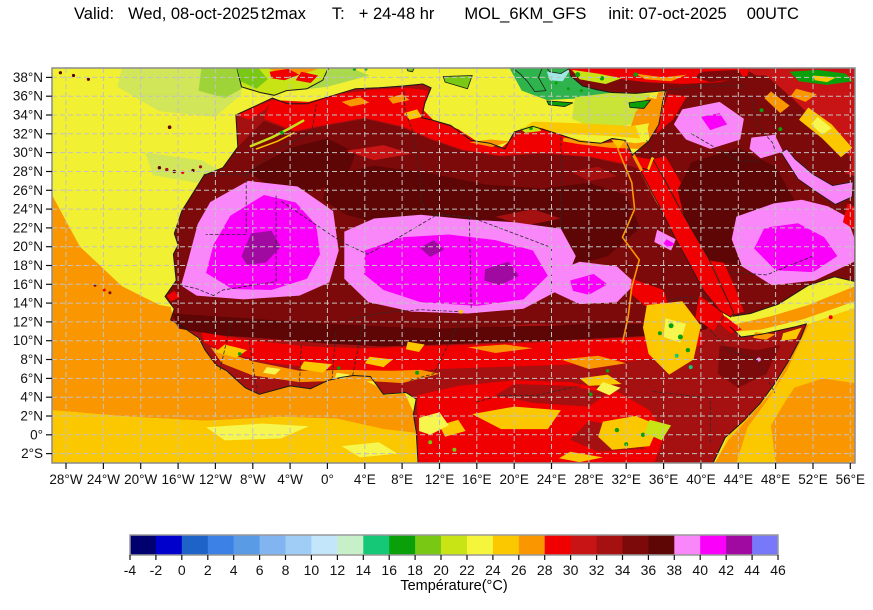  What do you see at coordinates (719, 76) in the screenshot?
I see `turkey-dark-east` at bounding box center [719, 76].